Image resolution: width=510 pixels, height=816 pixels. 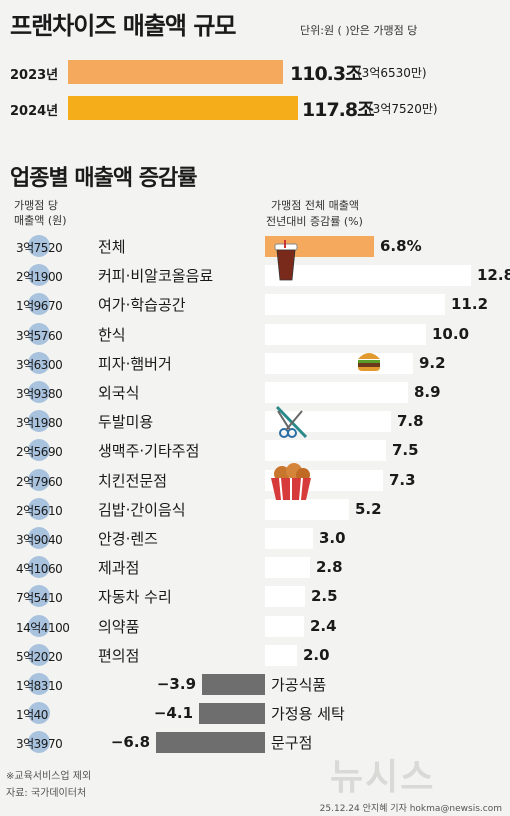 I want to click on value-label: 8.9, so click(x=427, y=392).